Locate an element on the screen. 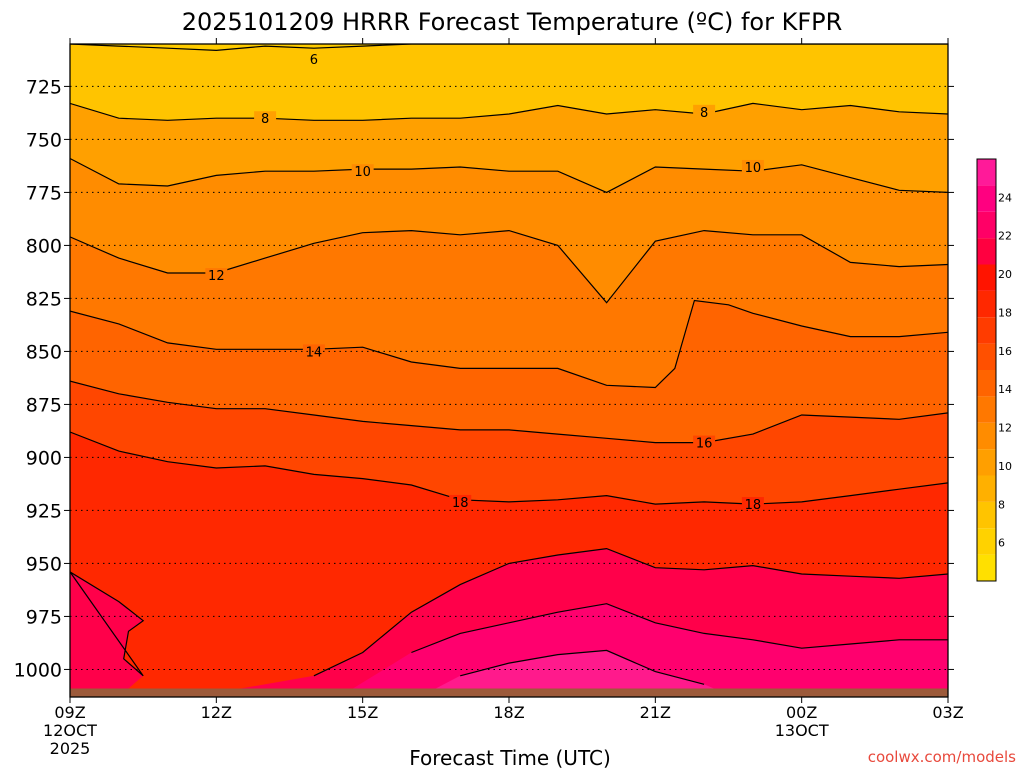  contour-label-18-1: 18 is located at coordinates (753, 505).